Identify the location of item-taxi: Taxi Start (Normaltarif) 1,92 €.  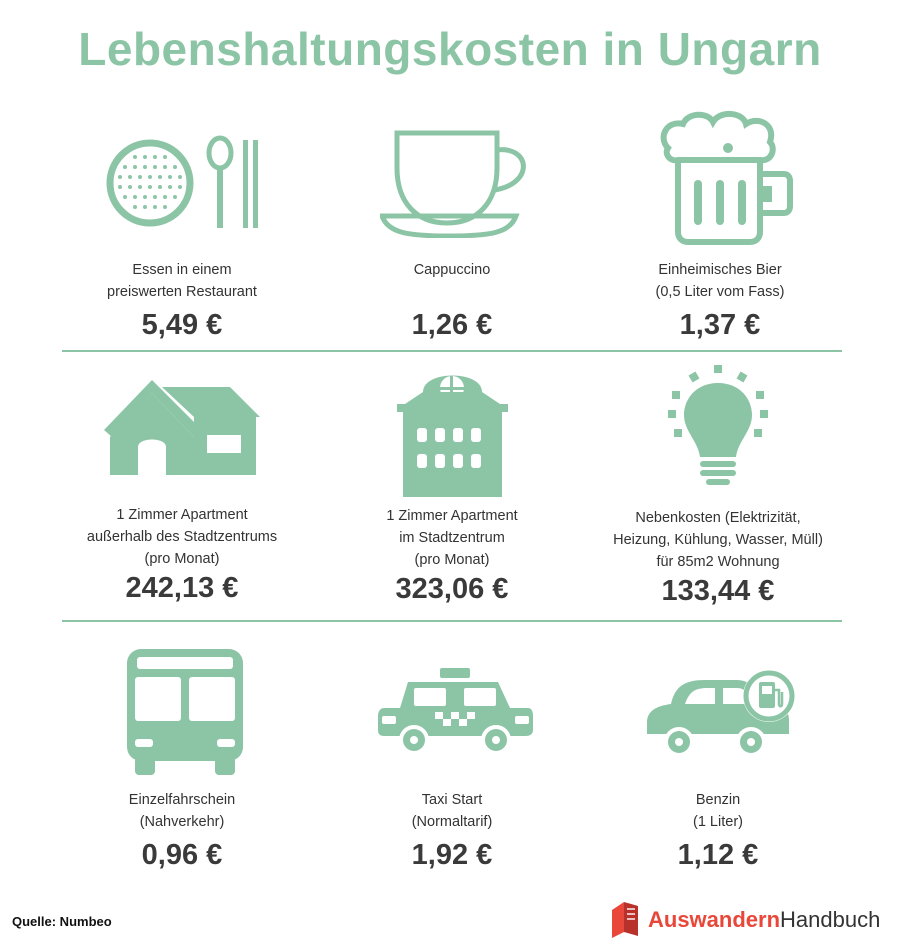
(452, 830).